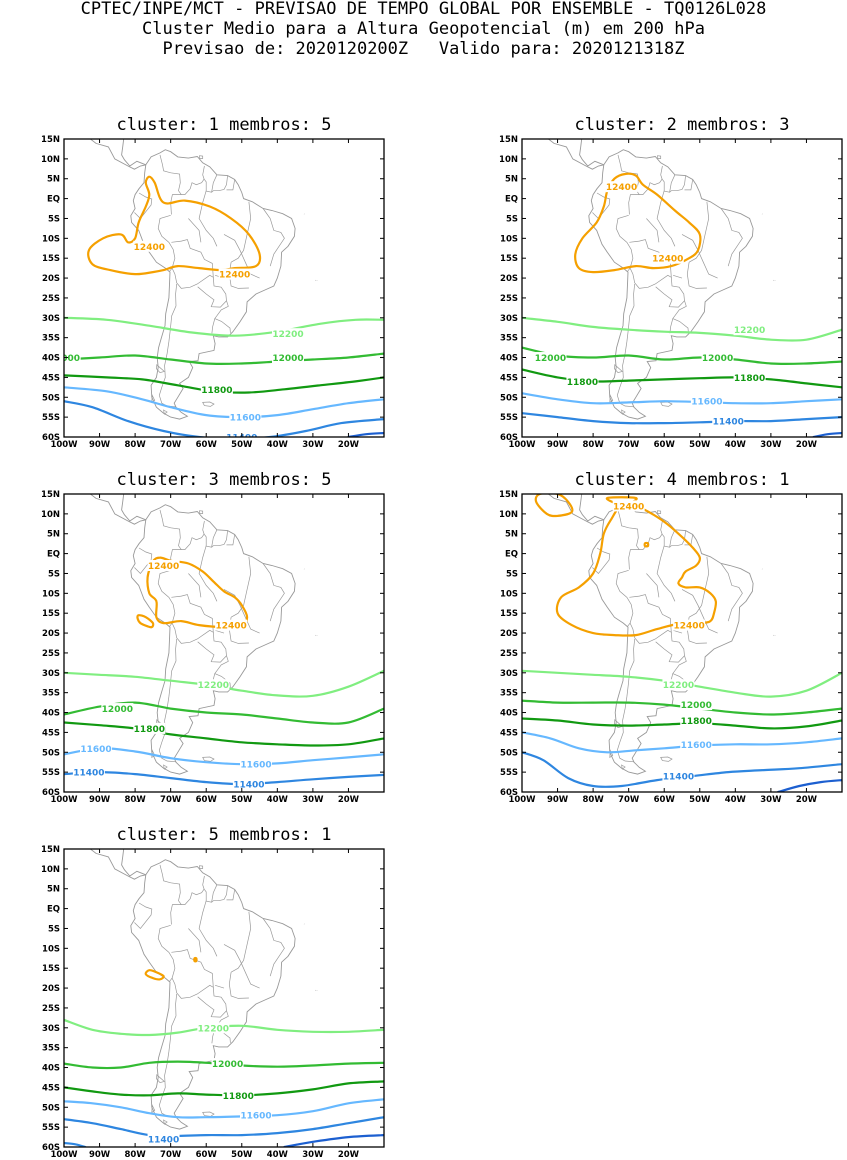 Image resolution: width=847 pixels, height=1160 pixels. What do you see at coordinates (349, 800) in the screenshot?
I see `lon-label: 20W` at bounding box center [349, 800].